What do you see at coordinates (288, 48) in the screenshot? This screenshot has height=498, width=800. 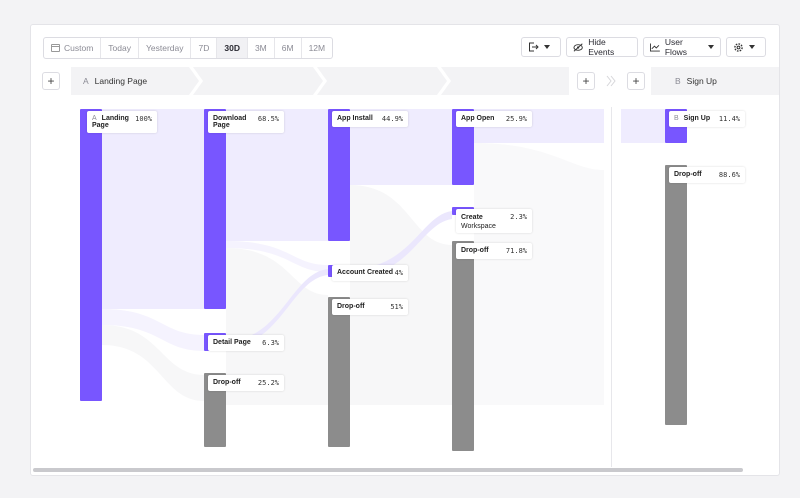 I see `range-6m: 6M` at bounding box center [288, 48].